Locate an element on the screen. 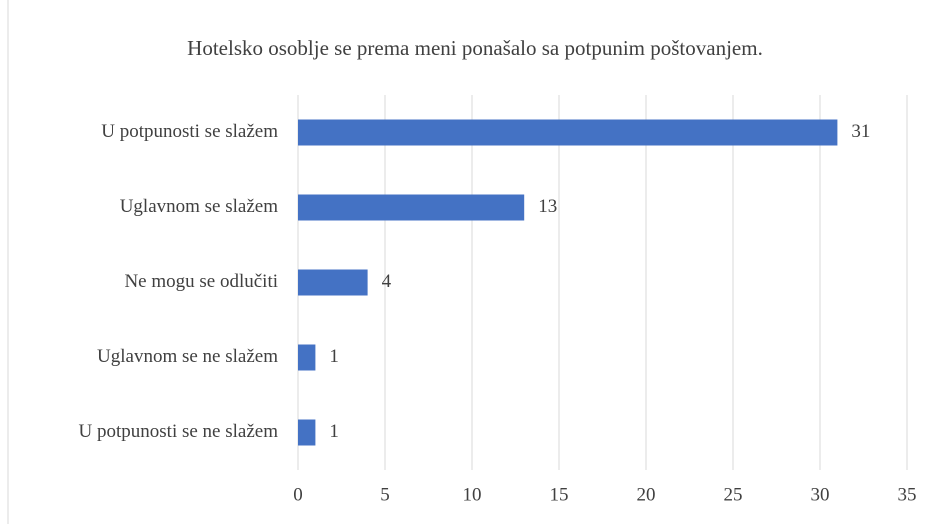 The height and width of the screenshot is (524, 938). x-tick-label: 0 is located at coordinates (298, 494).